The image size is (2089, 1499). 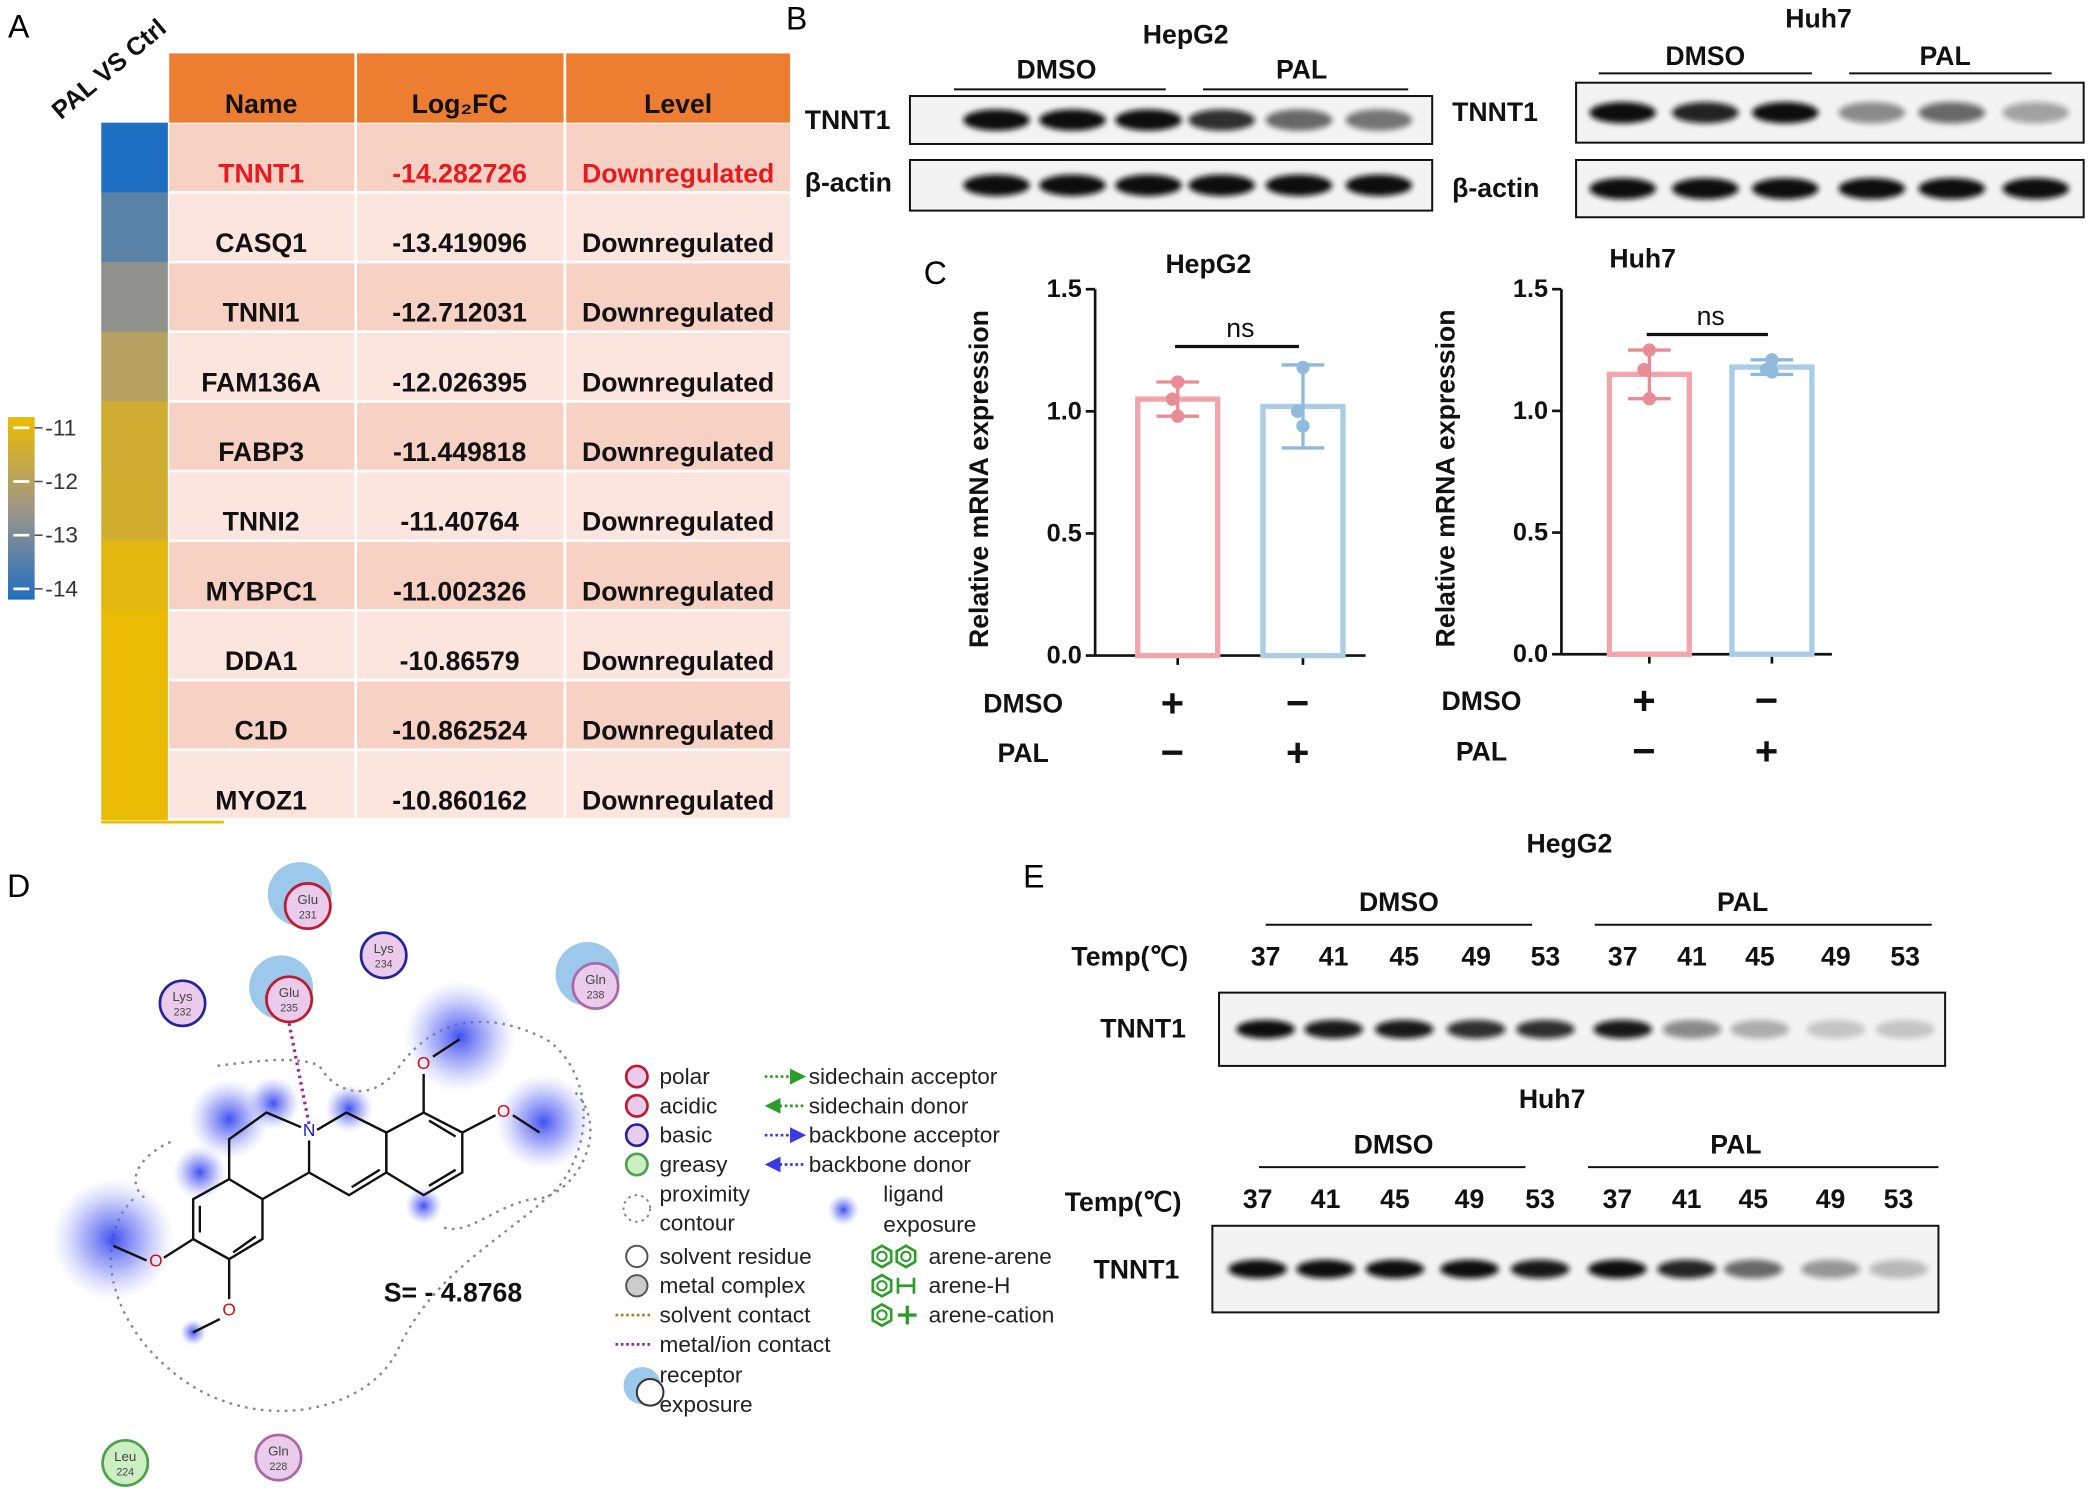 I want to click on legend-label: acidic, so click(x=688, y=1105).